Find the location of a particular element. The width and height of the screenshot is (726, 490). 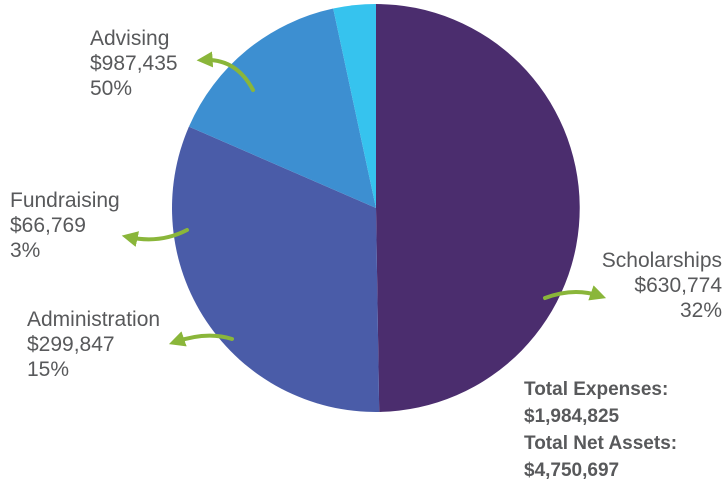

fundraising-percent: 3% is located at coordinates (25, 250).